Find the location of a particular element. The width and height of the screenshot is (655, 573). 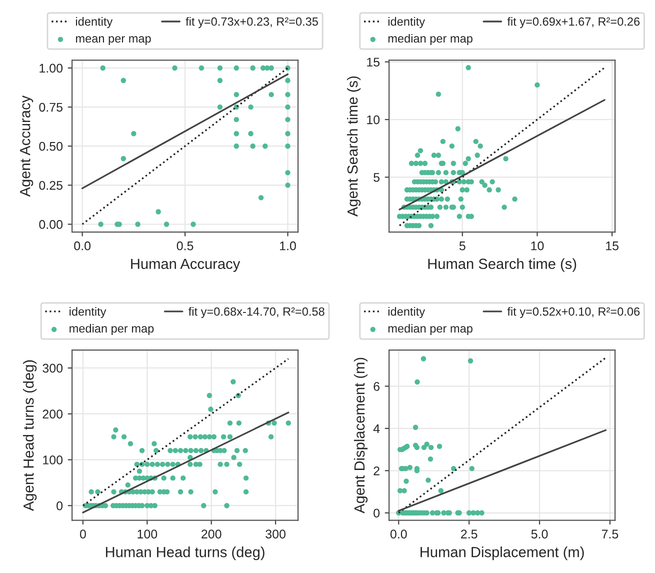

x-tick-label: 5.0 is located at coordinates (539, 534).